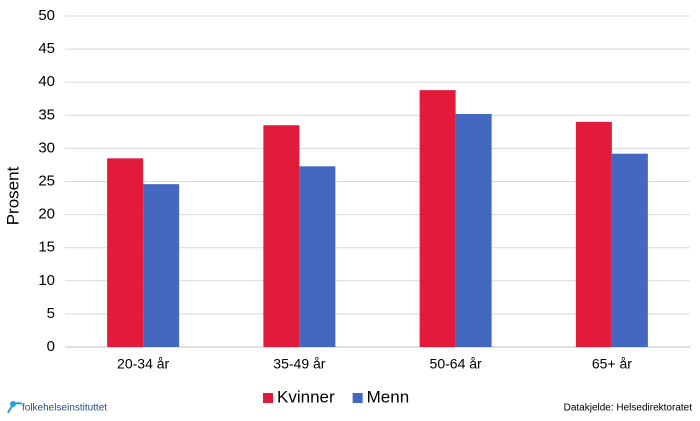 The width and height of the screenshot is (700, 421). Describe the element at coordinates (46, 15) in the screenshot. I see `y-tick-label: 50` at that location.